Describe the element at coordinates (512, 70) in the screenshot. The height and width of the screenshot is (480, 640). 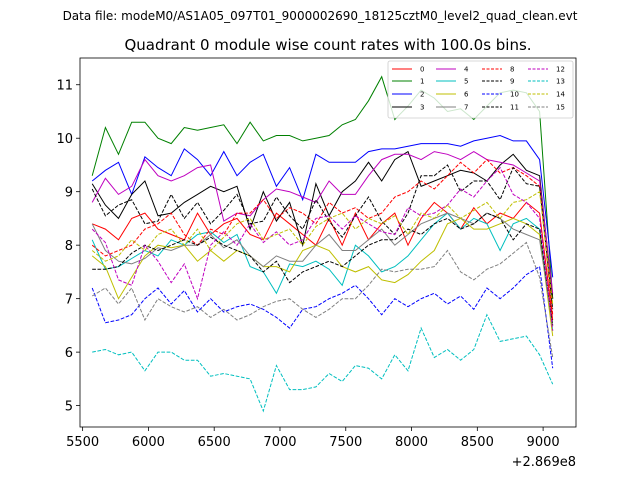
I see `legend-label-8: 8` at that location.